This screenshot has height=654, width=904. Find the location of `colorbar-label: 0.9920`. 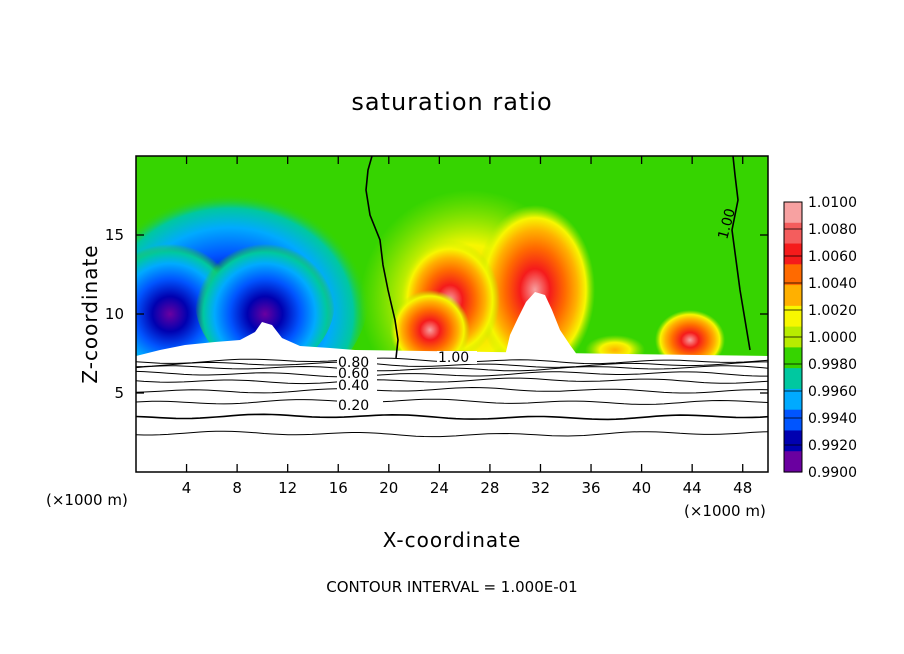

colorbar-label: 0.9920 is located at coordinates (832, 446).